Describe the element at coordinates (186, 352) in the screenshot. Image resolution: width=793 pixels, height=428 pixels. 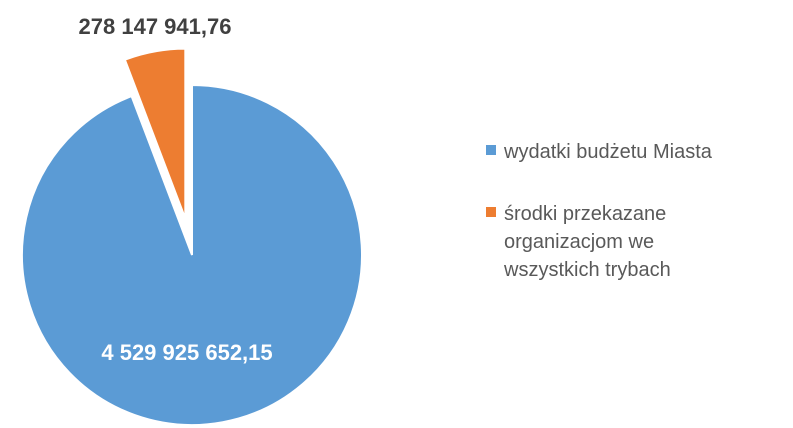
I see `data-label: 4 529 925 652,15` at that location.